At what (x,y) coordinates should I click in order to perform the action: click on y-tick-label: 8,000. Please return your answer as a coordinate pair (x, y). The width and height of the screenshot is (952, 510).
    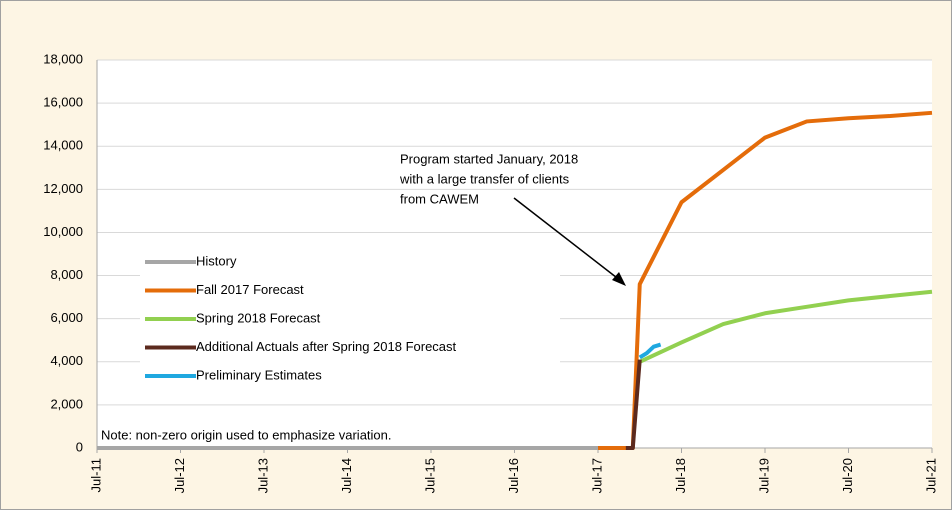
    Looking at the image, I should click on (66, 274).